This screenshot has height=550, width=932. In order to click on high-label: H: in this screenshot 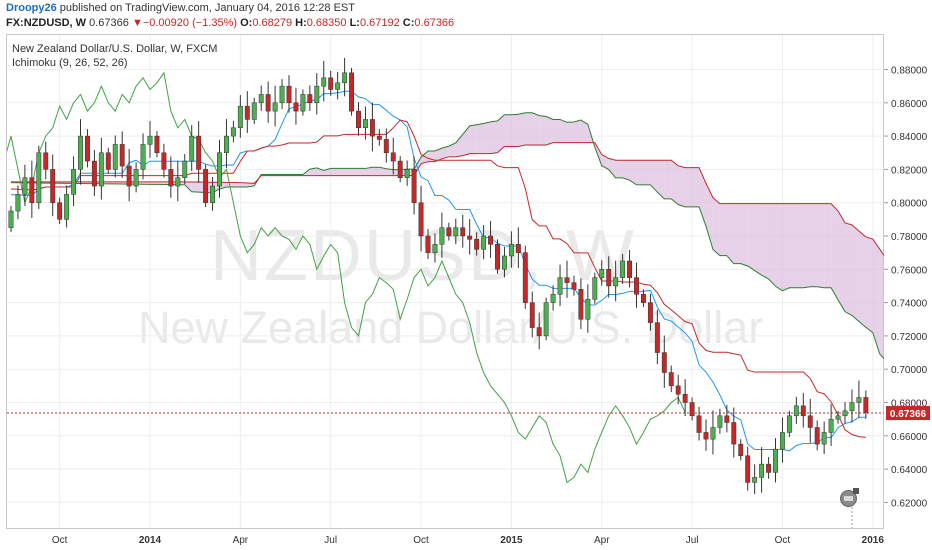, I will do `click(301, 23)`.